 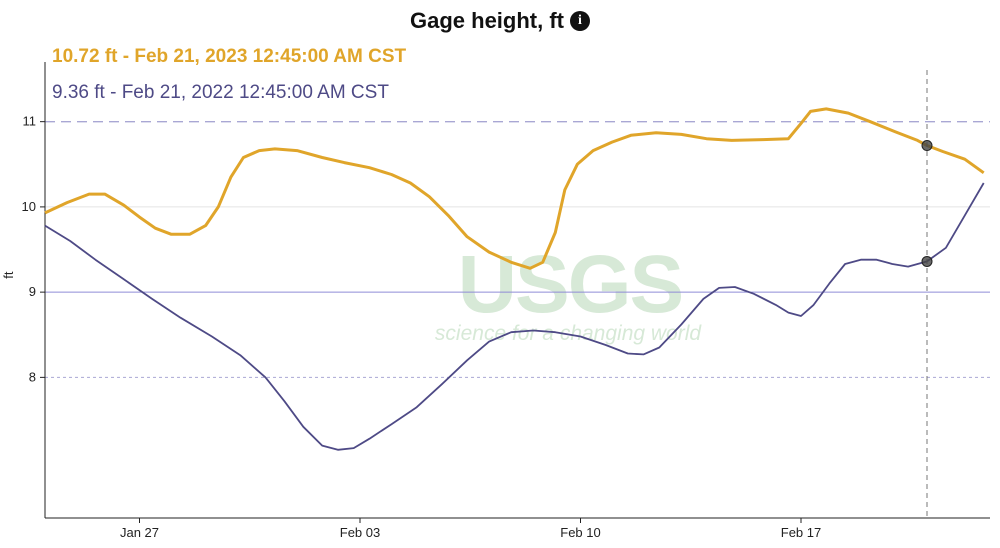 What do you see at coordinates (360, 532) in the screenshot?
I see `x-tick-label: Feb 03` at bounding box center [360, 532].